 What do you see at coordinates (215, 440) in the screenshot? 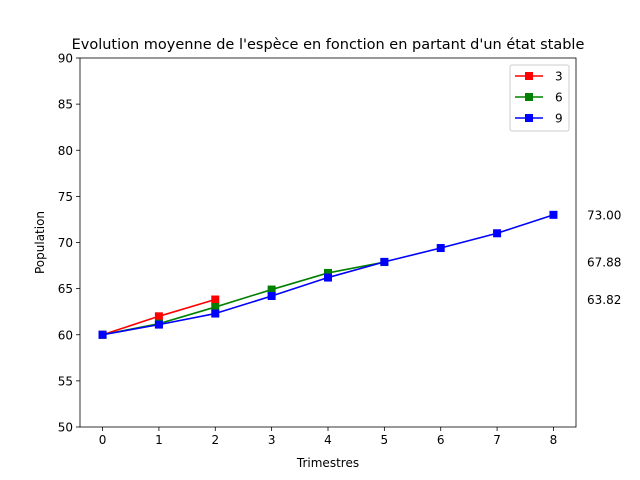
I see `x-tick-label: 2` at bounding box center [215, 440].